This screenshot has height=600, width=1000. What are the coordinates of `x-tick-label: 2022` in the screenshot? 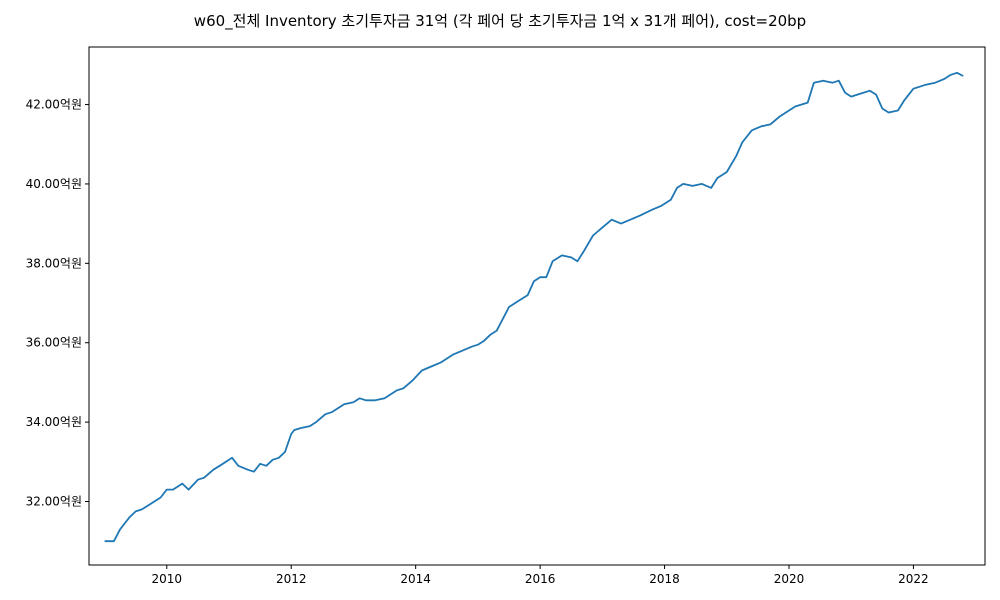 It's located at (913, 579).